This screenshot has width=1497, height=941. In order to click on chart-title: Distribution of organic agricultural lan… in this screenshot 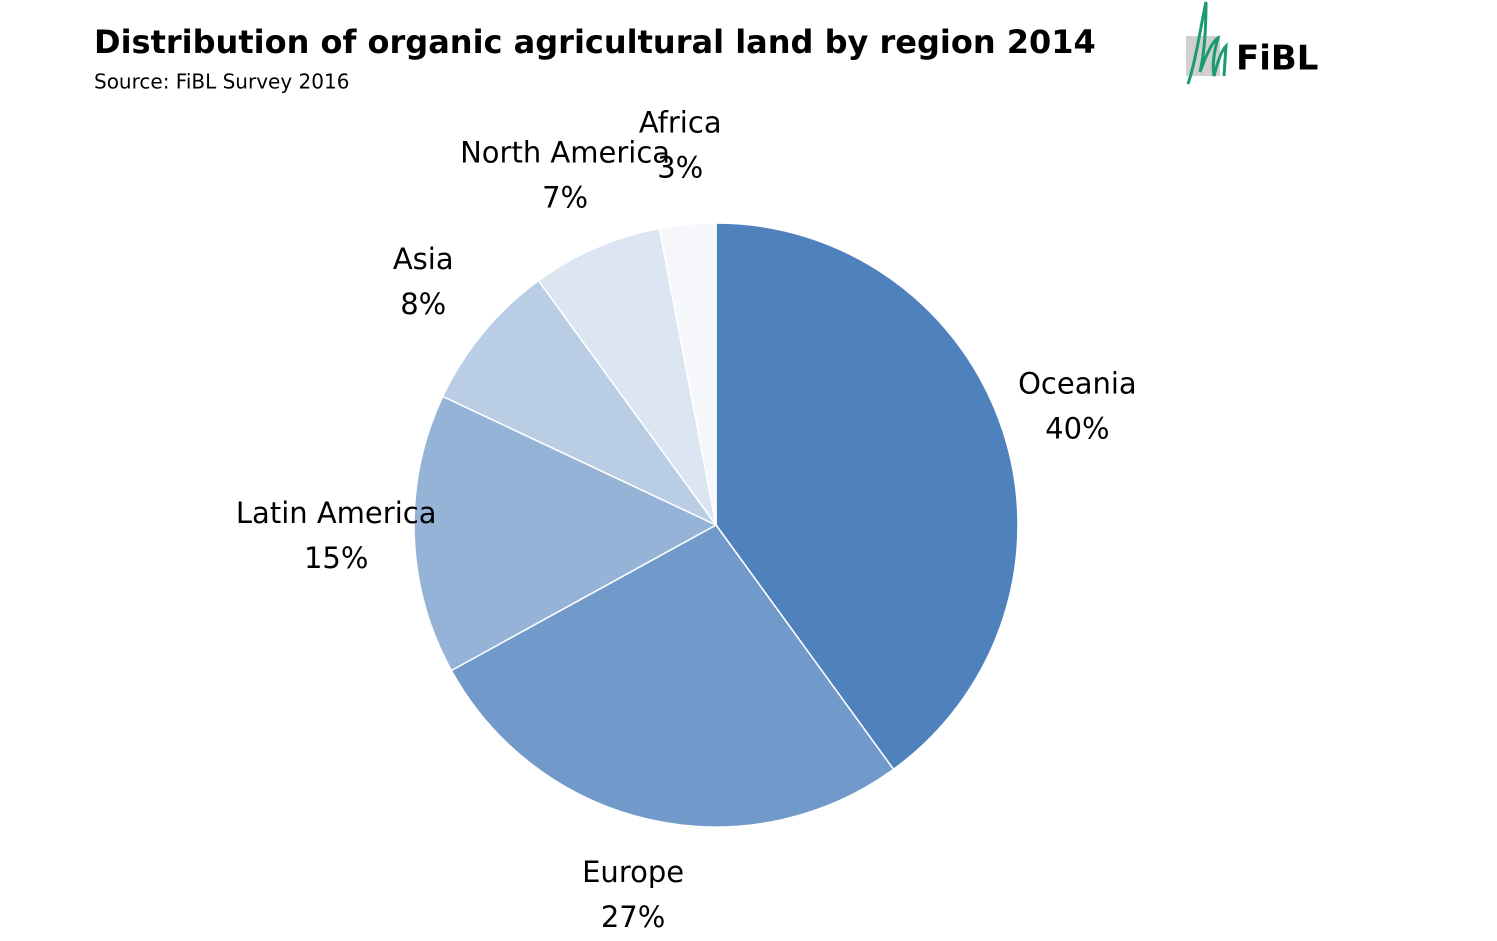, I will do `click(595, 42)`.